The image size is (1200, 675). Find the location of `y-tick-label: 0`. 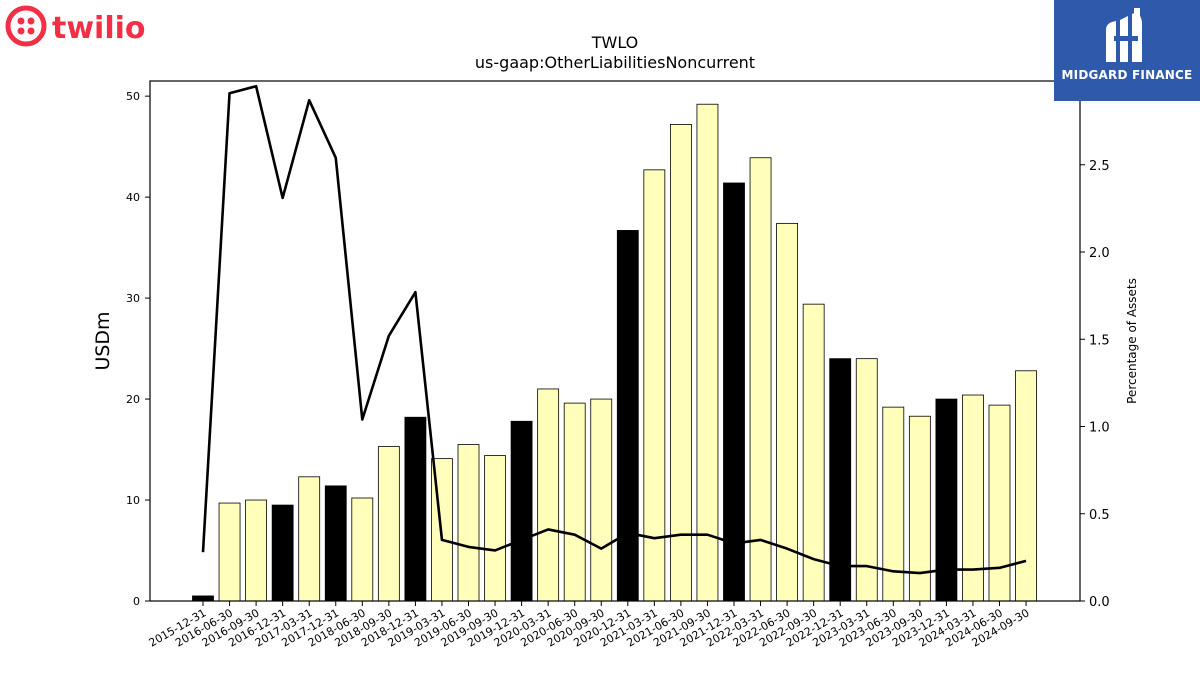

y-tick-label: 0 is located at coordinates (136, 601).